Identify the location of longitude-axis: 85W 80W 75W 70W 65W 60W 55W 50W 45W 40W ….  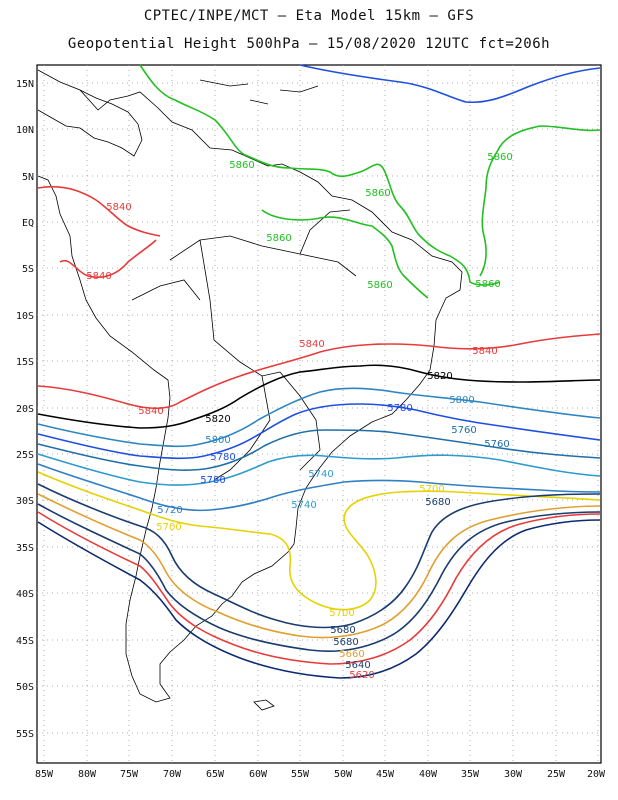
(320, 774).